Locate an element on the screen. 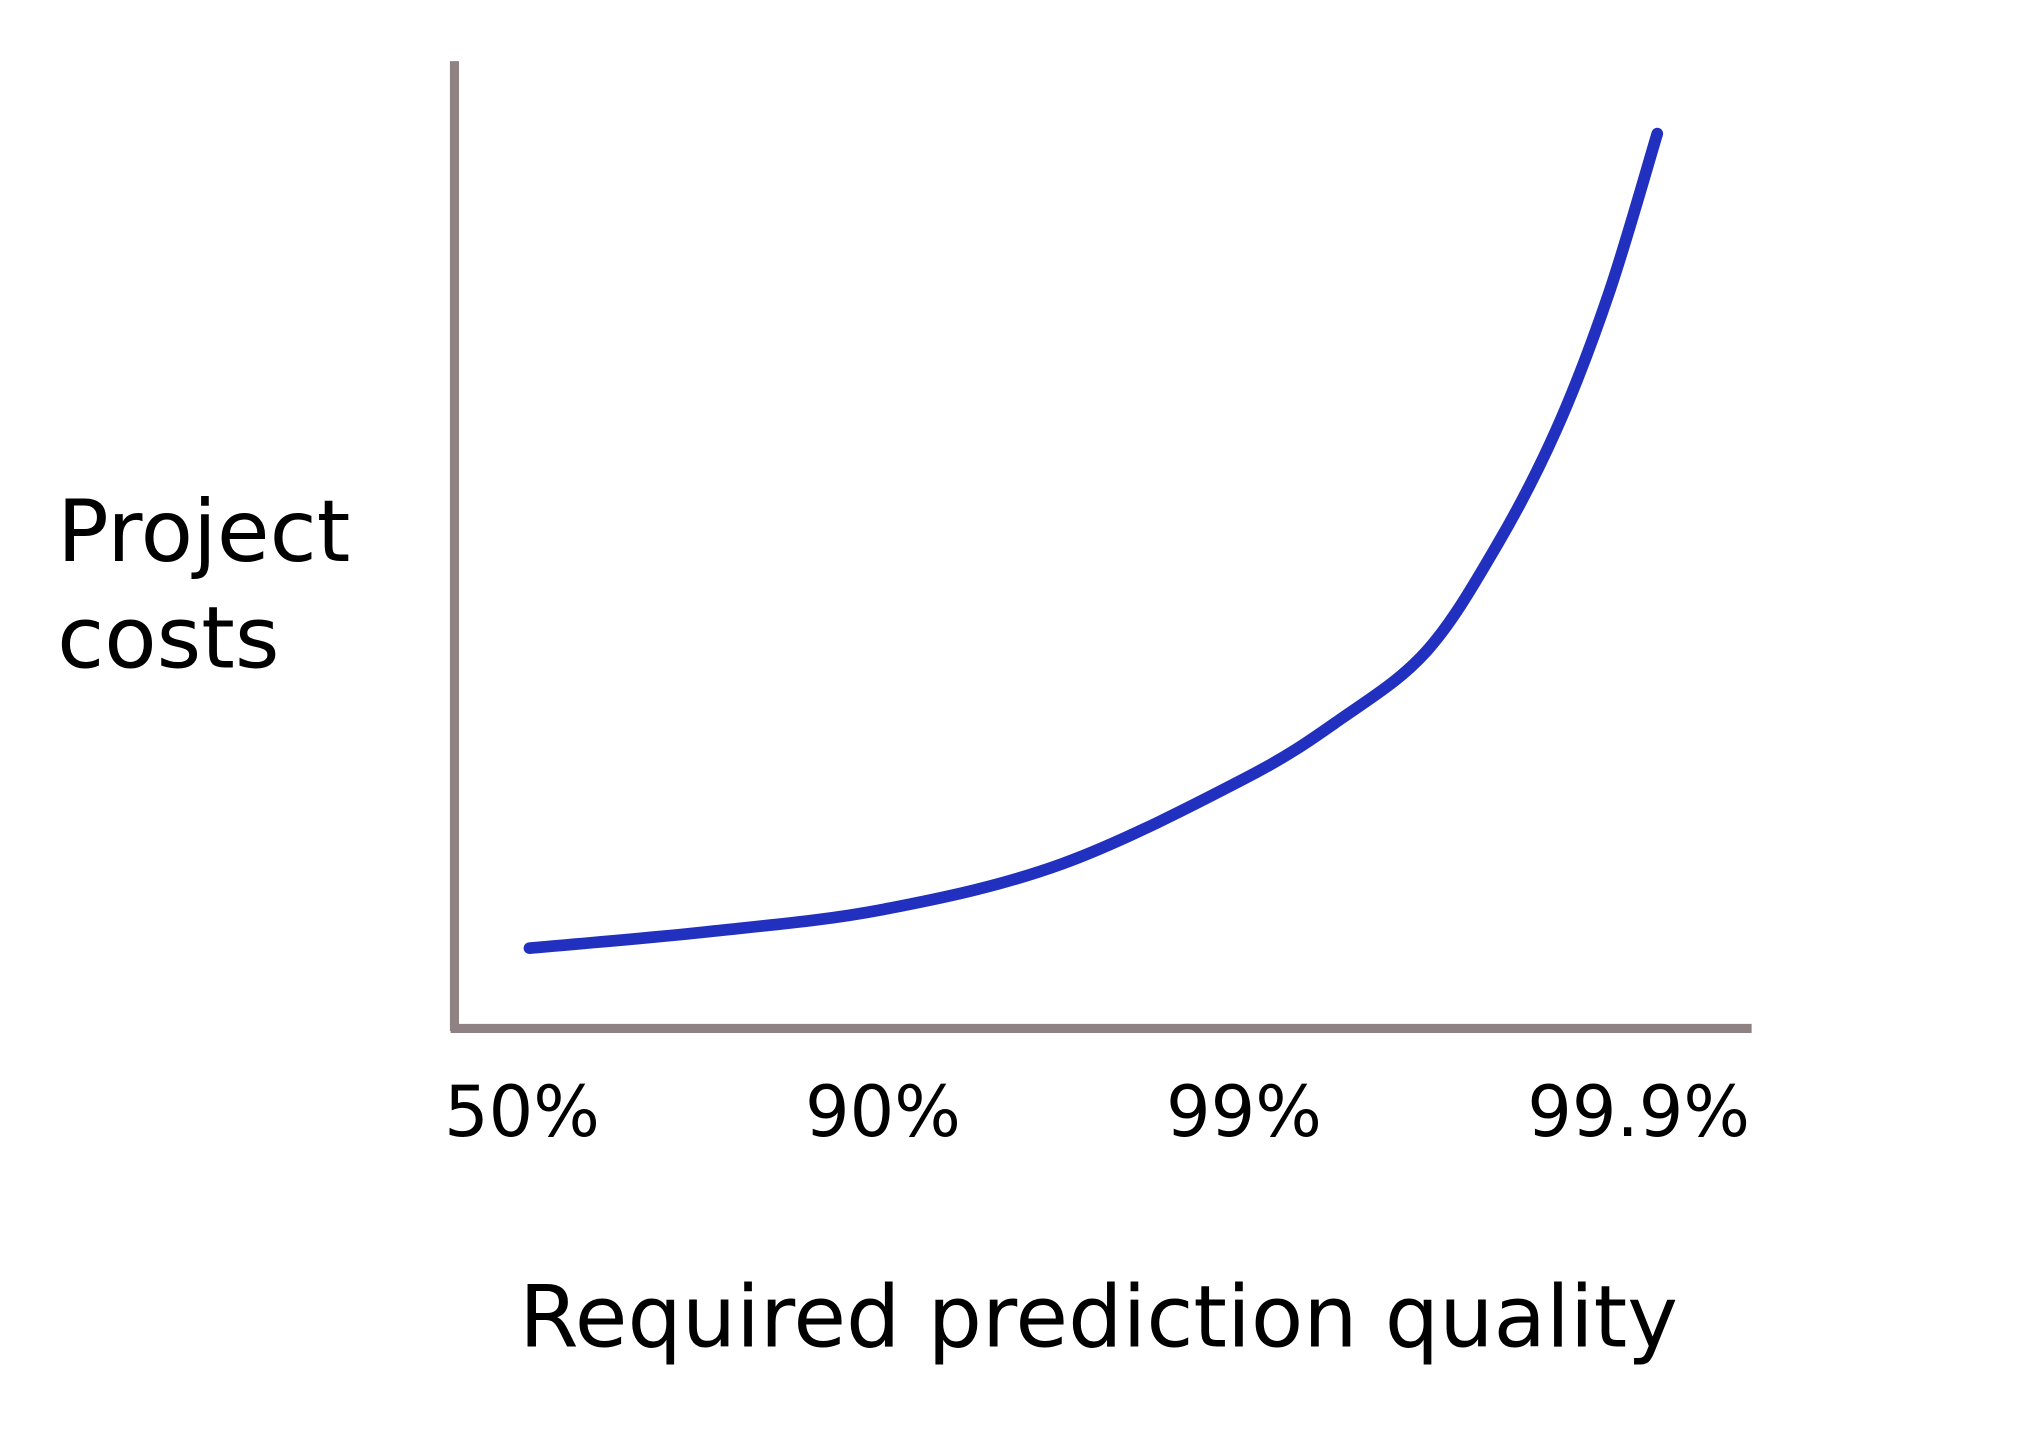 Image resolution: width=2036 pixels, height=1444 pixels. x-tick-label: 90% is located at coordinates (883, 1112).